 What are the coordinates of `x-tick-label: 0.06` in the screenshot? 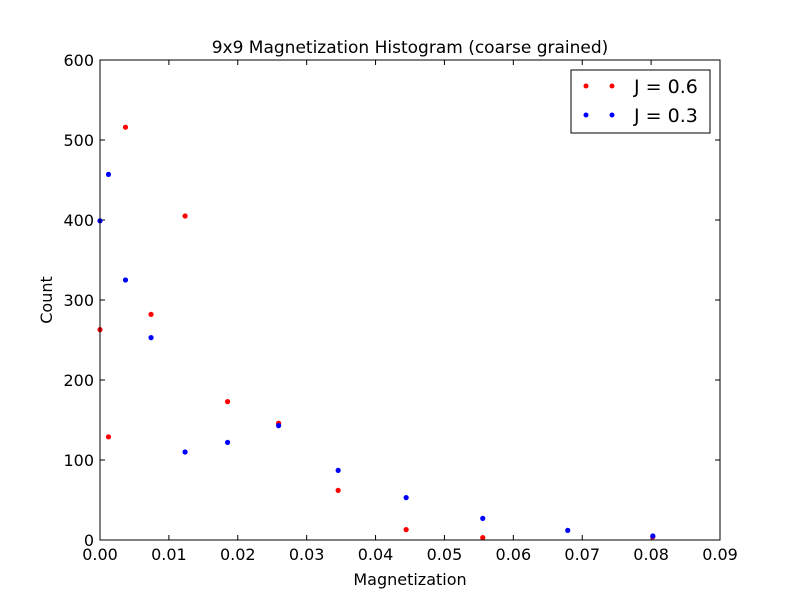 It's located at (514, 554).